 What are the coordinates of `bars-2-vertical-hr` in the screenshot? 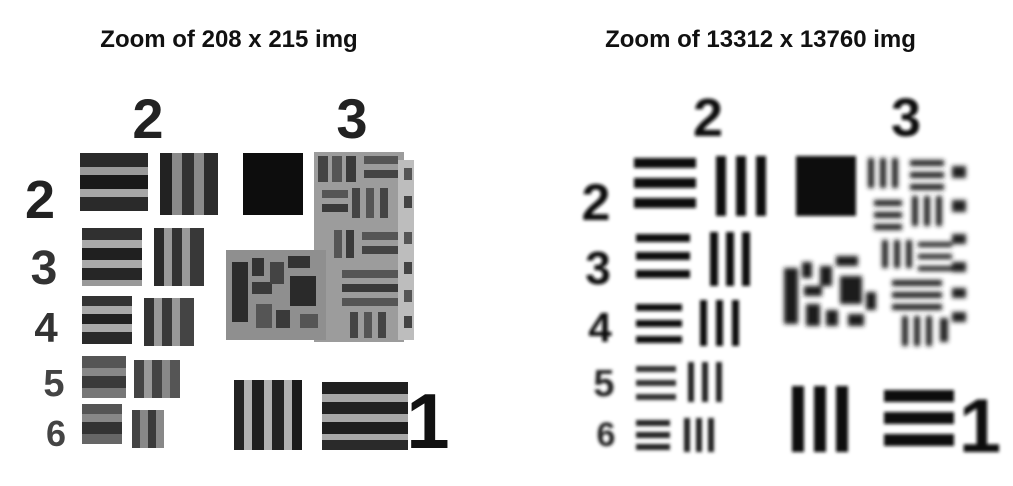 It's located at (741, 186).